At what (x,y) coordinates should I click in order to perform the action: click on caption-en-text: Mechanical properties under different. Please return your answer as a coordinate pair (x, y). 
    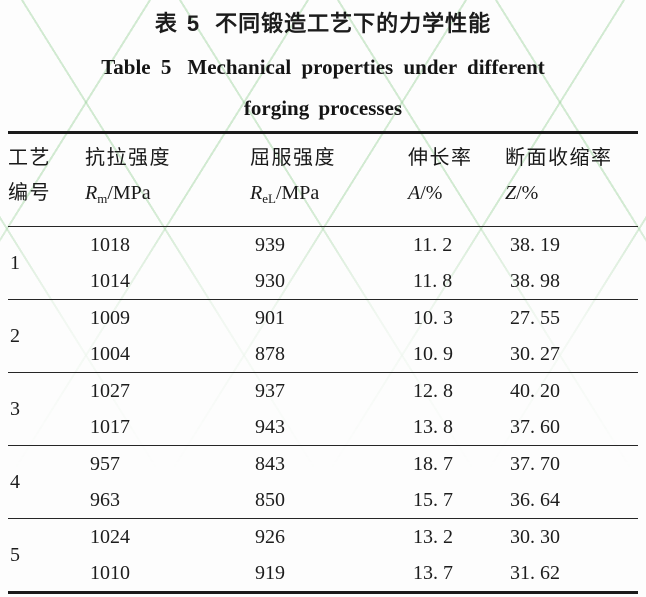
    Looking at the image, I should click on (366, 67).